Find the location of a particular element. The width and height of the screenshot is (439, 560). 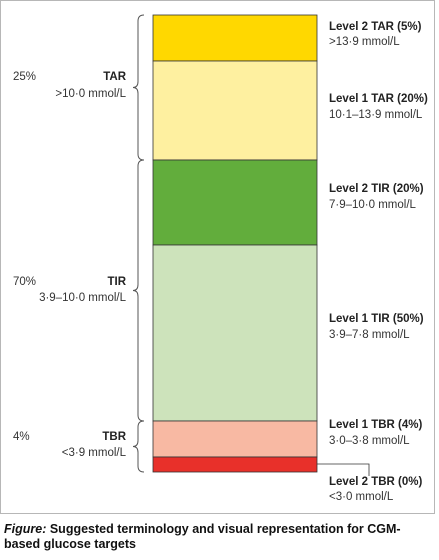

group-percent: 70% is located at coordinates (24, 282).